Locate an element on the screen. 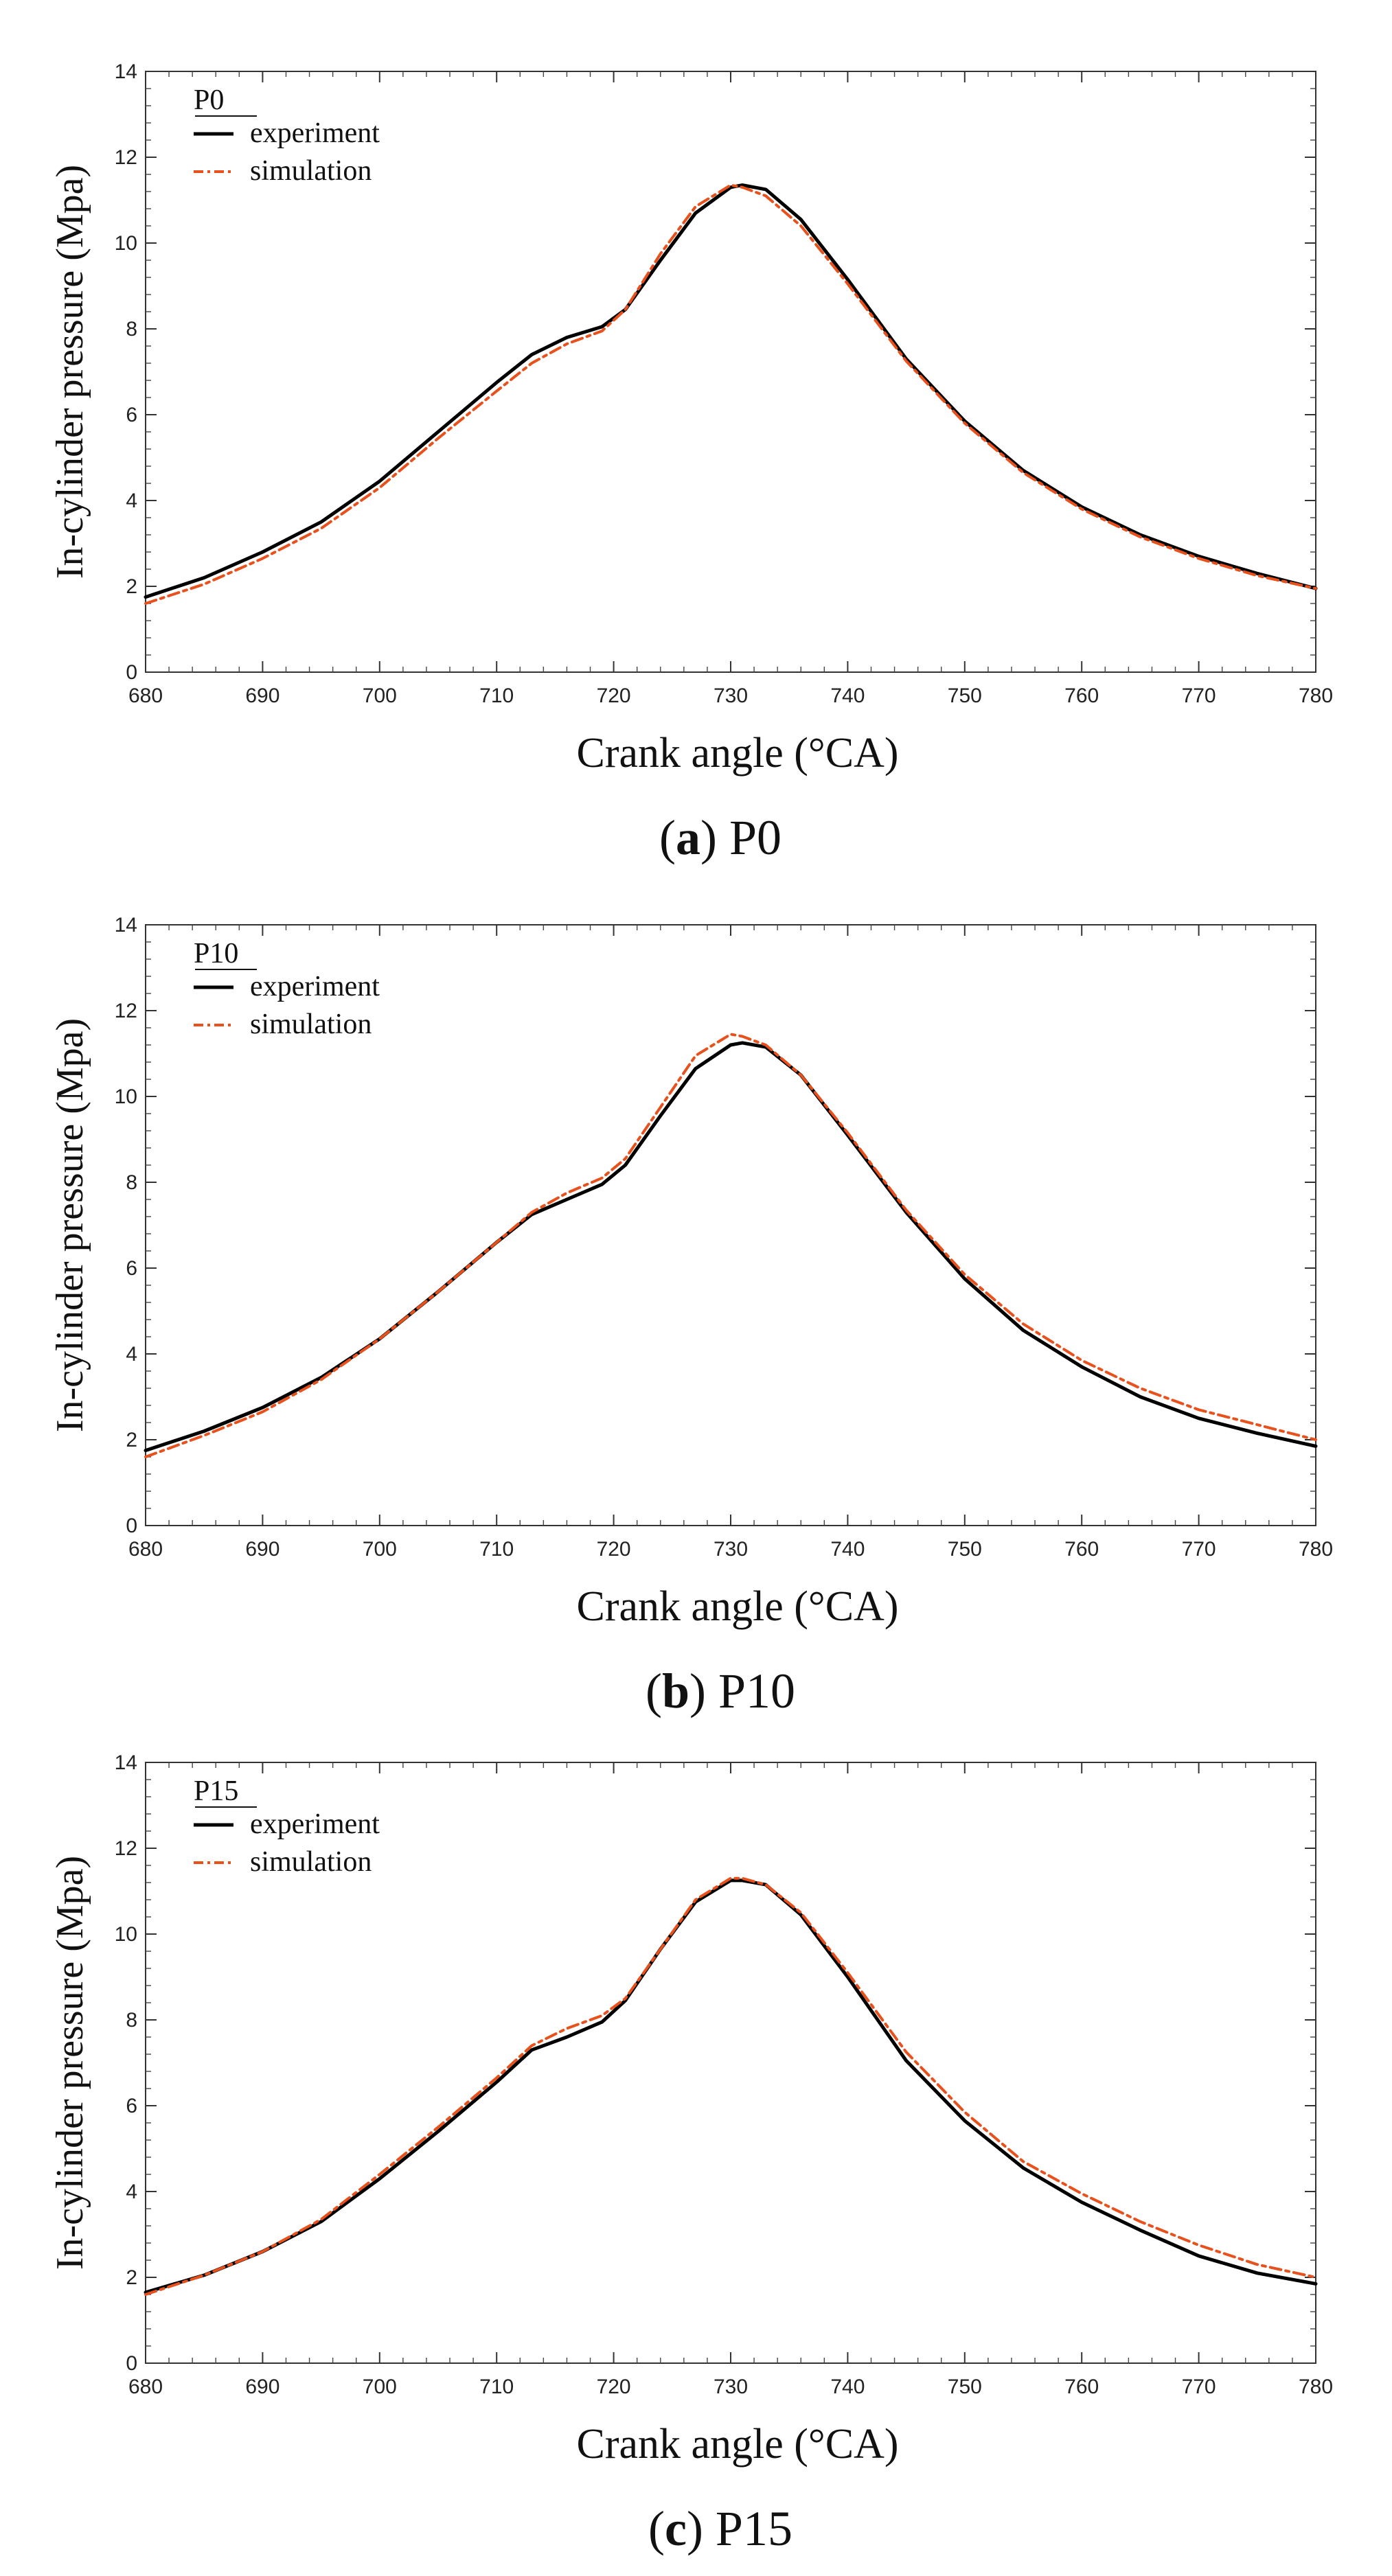  panel-caption: (c) P15 is located at coordinates (720, 2528).